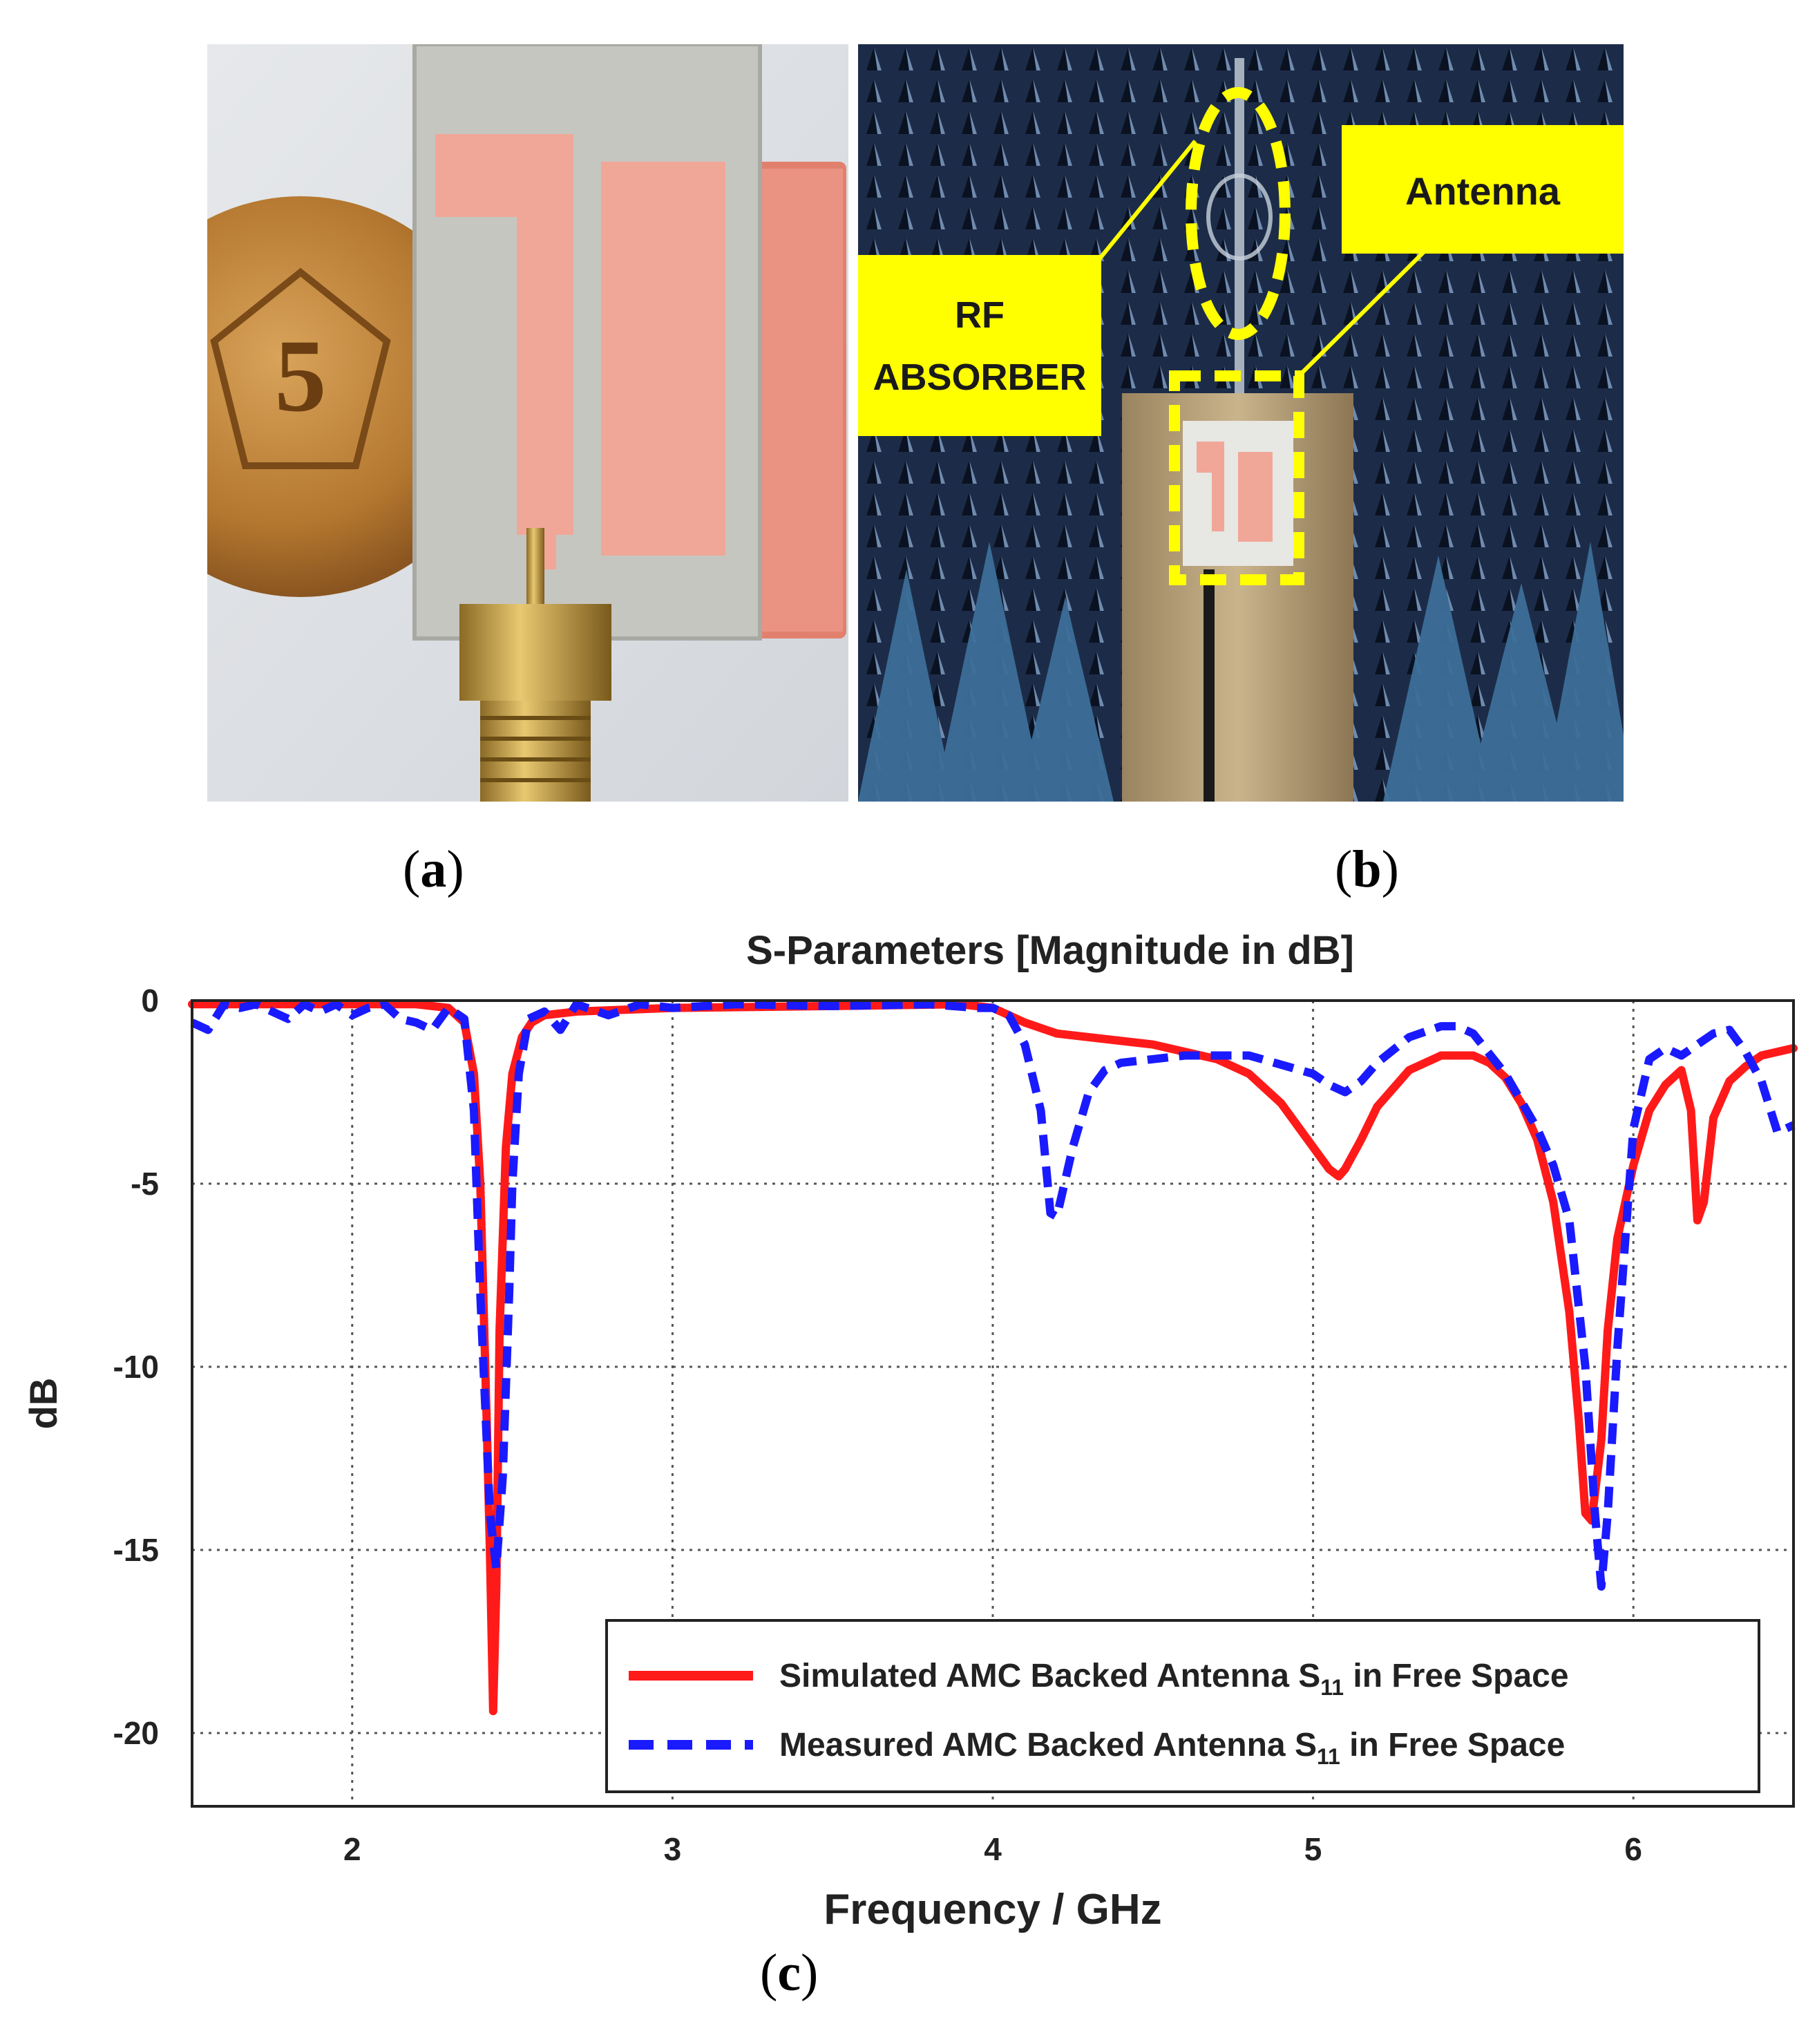 The height and width of the screenshot is (2044, 1817). Describe the element at coordinates (301, 376) in the screenshot. I see `coin-number: 5` at that location.